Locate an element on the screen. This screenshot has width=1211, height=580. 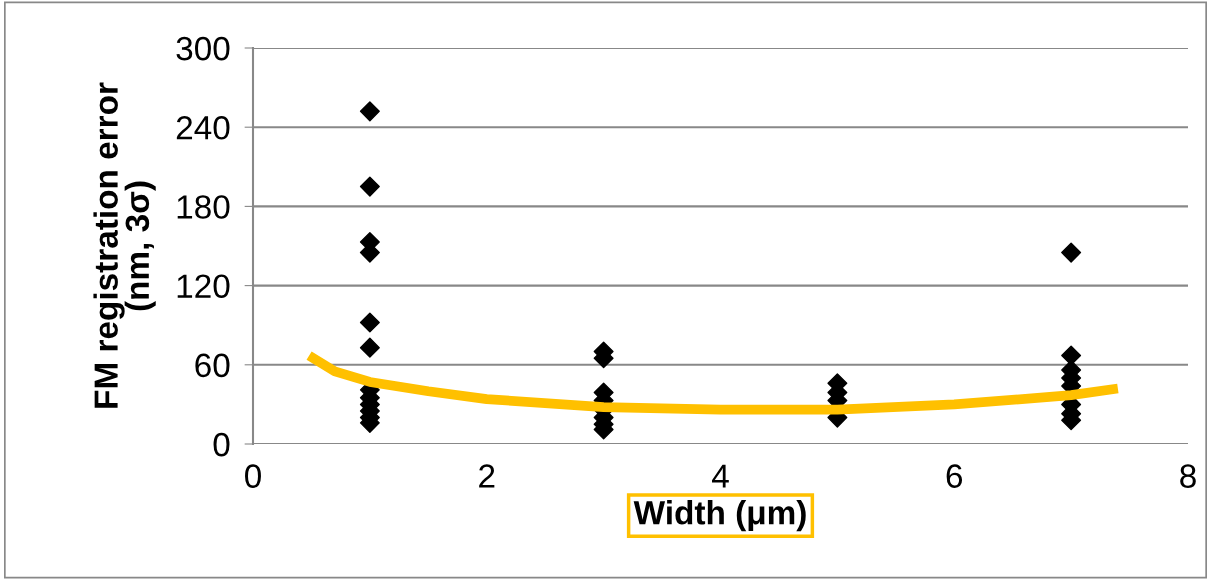
x-tick-label: 8 is located at coordinates (1188, 476).